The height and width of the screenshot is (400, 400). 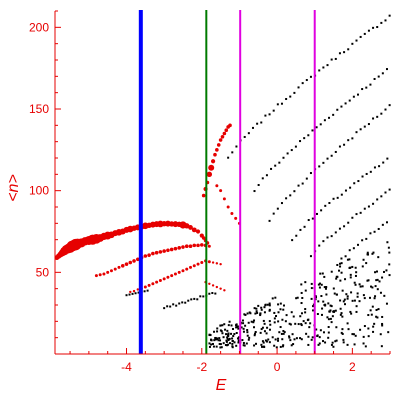 I want to click on y-tick-label: 100, so click(x=39, y=191).